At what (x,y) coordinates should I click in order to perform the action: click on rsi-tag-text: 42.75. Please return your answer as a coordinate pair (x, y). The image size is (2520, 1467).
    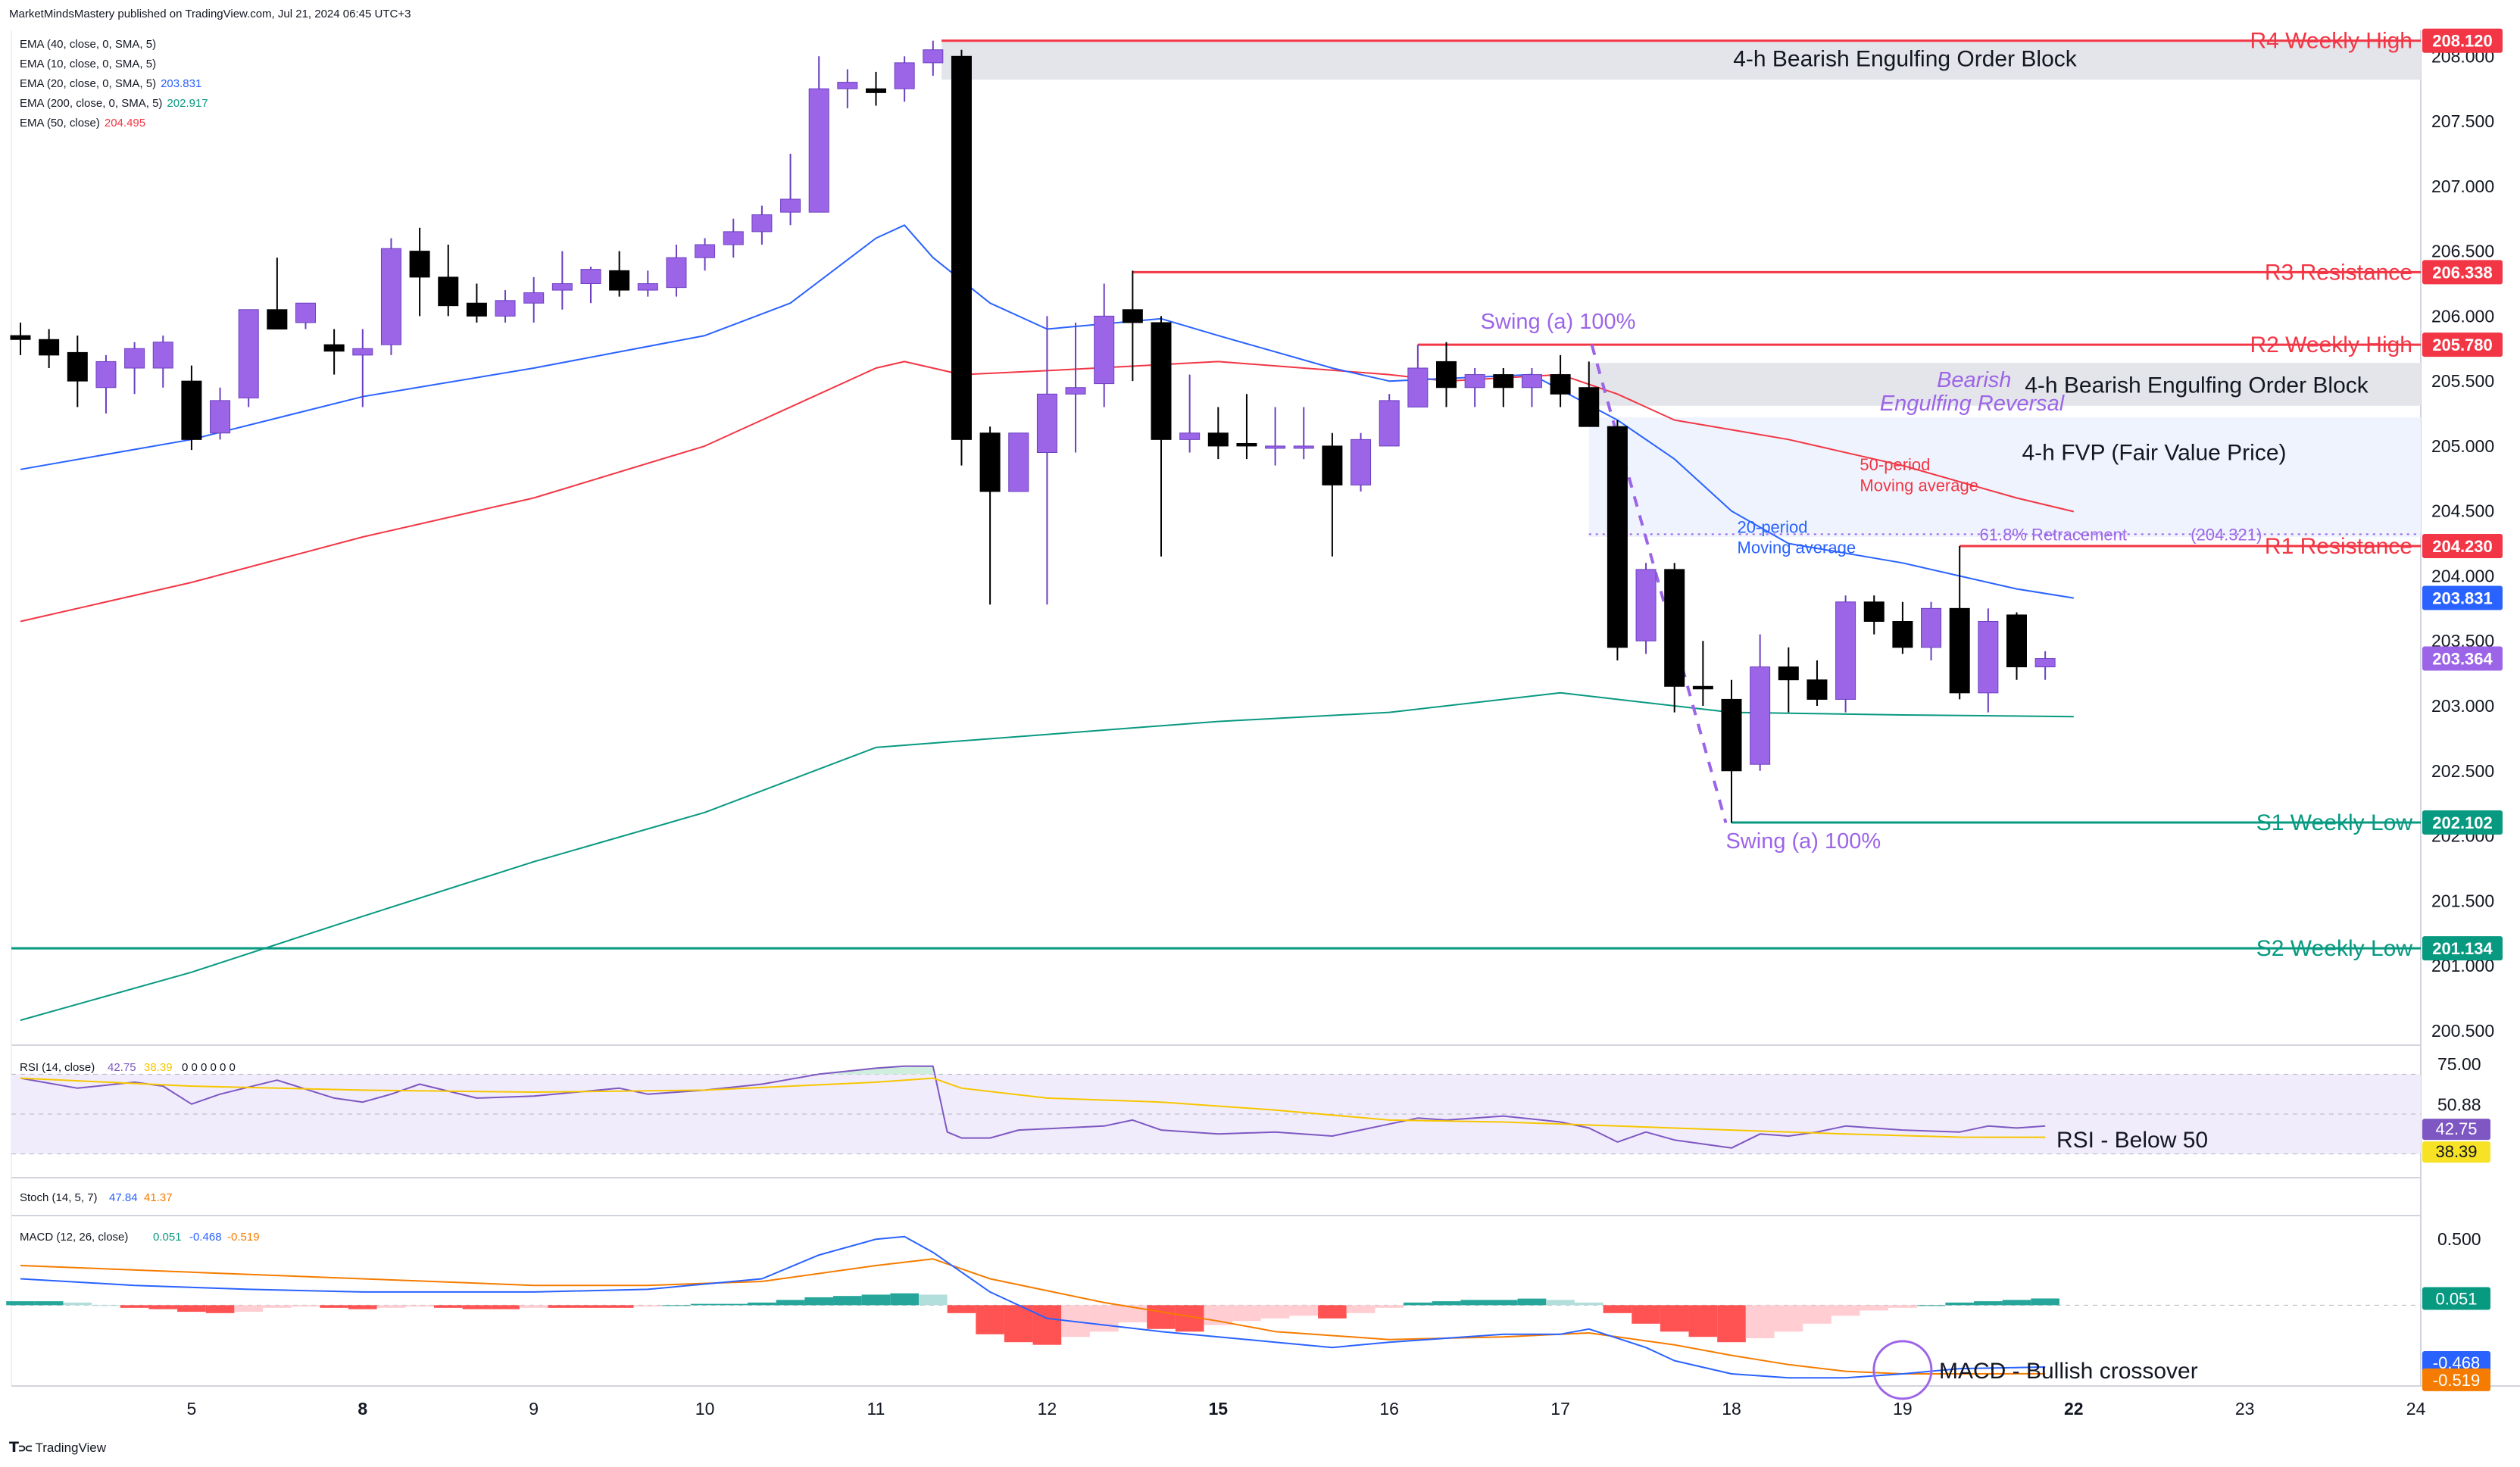
    Looking at the image, I should click on (2456, 1128).